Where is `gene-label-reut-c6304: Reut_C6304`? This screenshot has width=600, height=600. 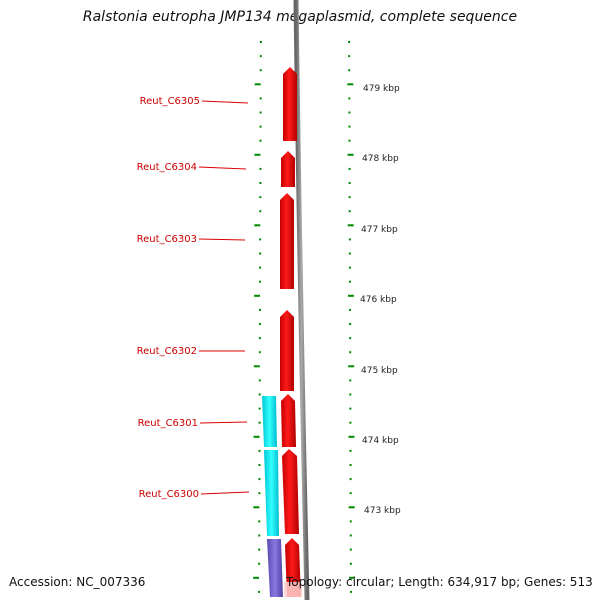
gene-label-reut-c6304: Reut_C6304 is located at coordinates (167, 167).